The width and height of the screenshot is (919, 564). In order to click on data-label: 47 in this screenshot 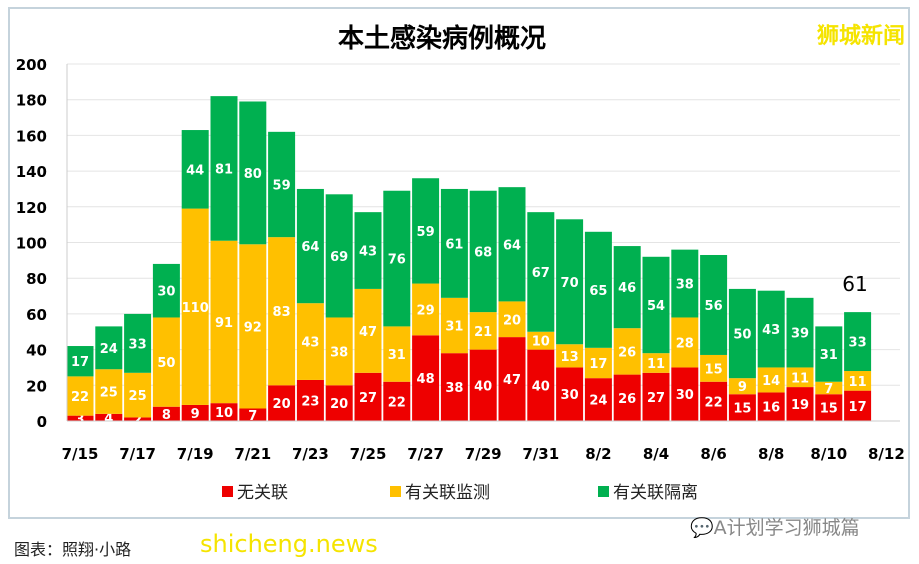, I will do `click(368, 332)`.